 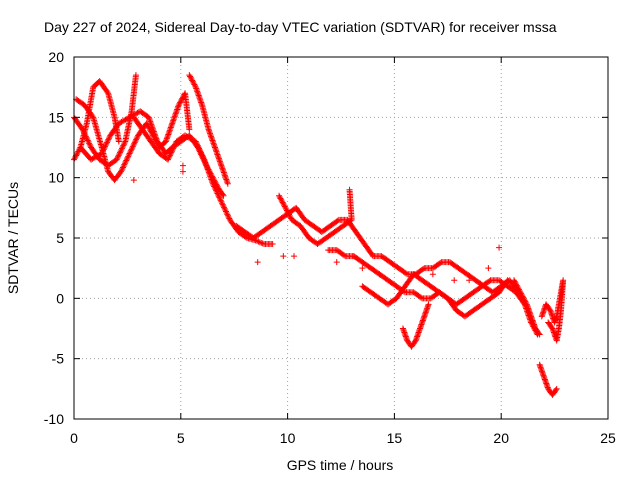 I want to click on y-tick-labels: -10 -5 0 5 10 15 20, so click(x=54, y=238).